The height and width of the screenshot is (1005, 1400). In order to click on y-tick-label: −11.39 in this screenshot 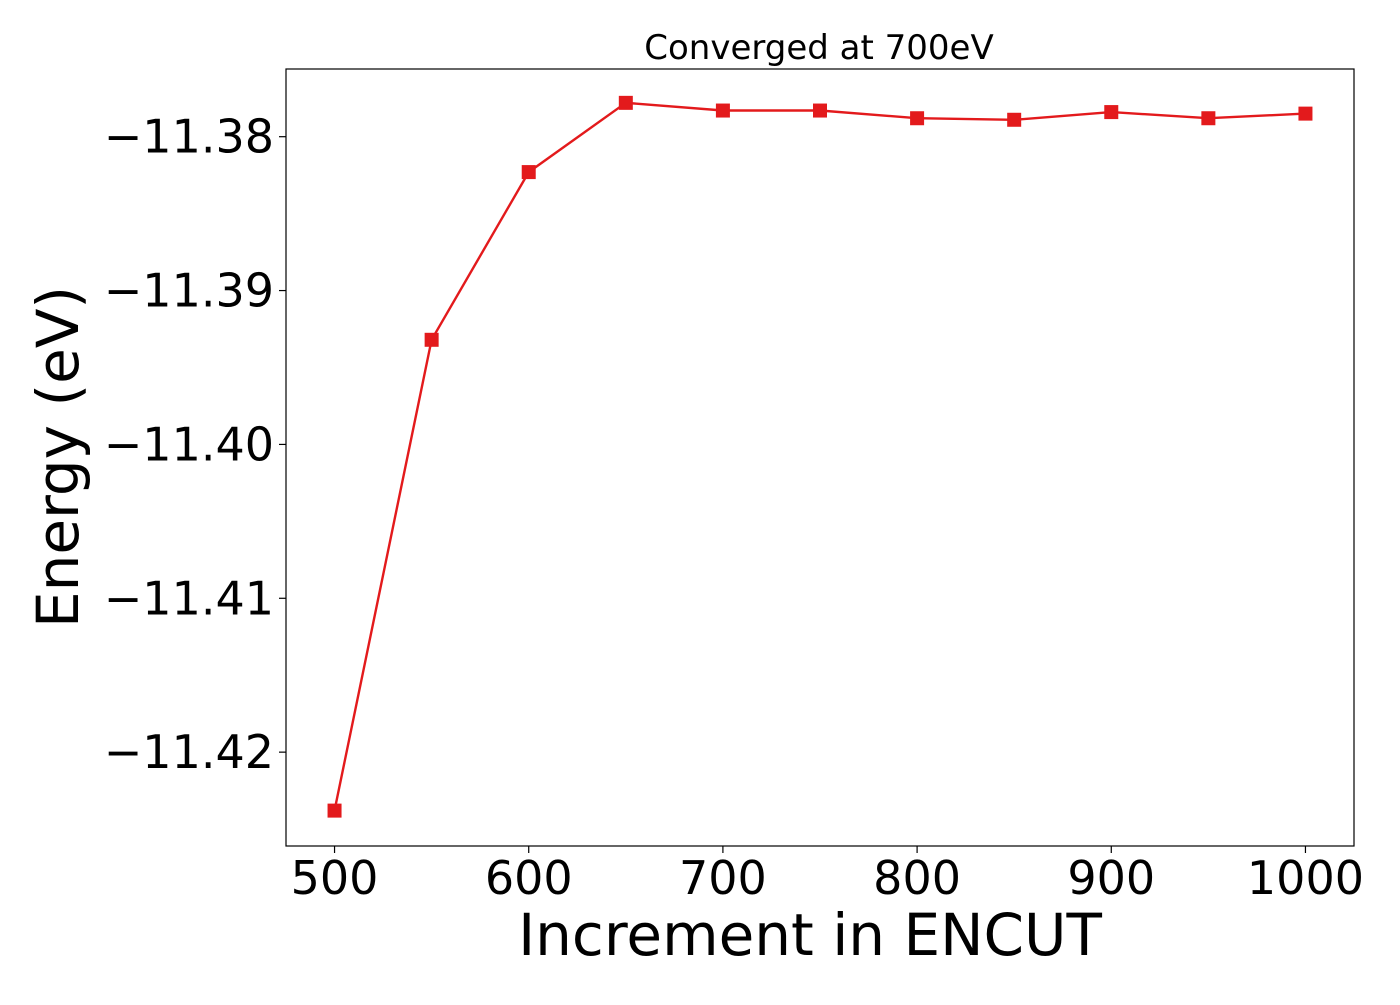, I will do `click(189, 291)`.